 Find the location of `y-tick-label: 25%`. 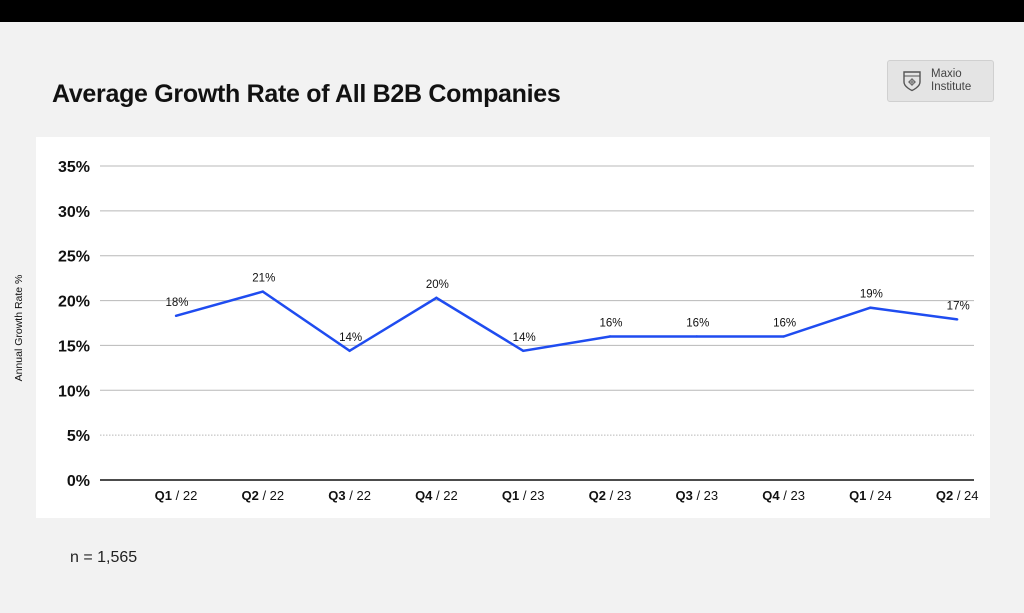

y-tick-label: 25% is located at coordinates (74, 257).